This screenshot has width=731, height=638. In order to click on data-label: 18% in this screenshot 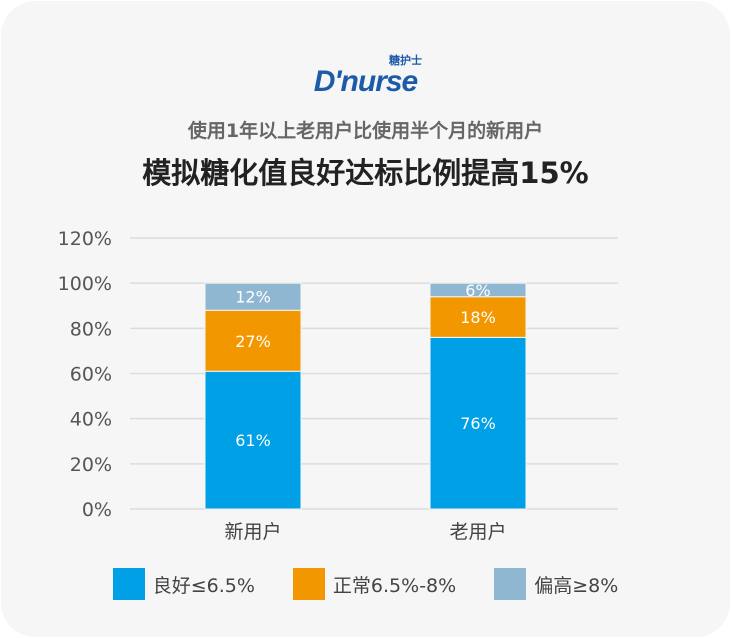, I will do `click(478, 317)`.